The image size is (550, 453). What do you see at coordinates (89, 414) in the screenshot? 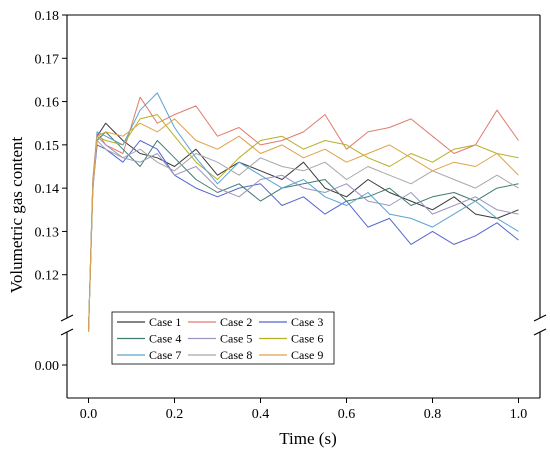
I see `x-tick-label: 0.0` at bounding box center [89, 414].